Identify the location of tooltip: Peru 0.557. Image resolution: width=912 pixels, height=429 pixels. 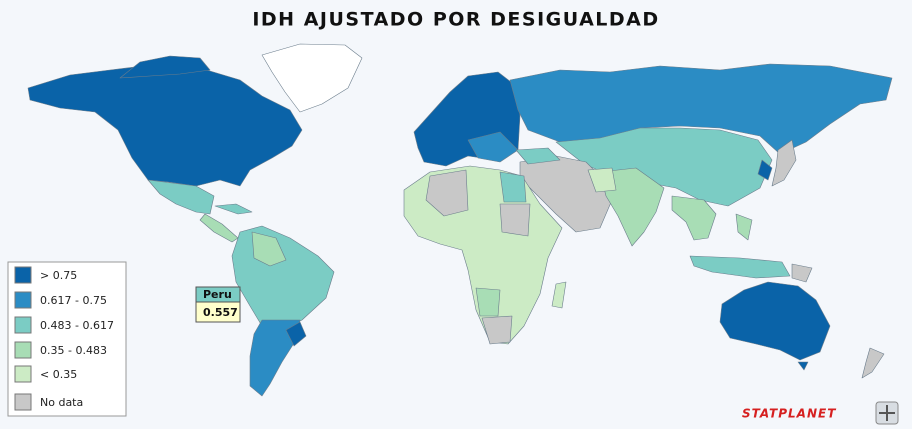
(218, 304).